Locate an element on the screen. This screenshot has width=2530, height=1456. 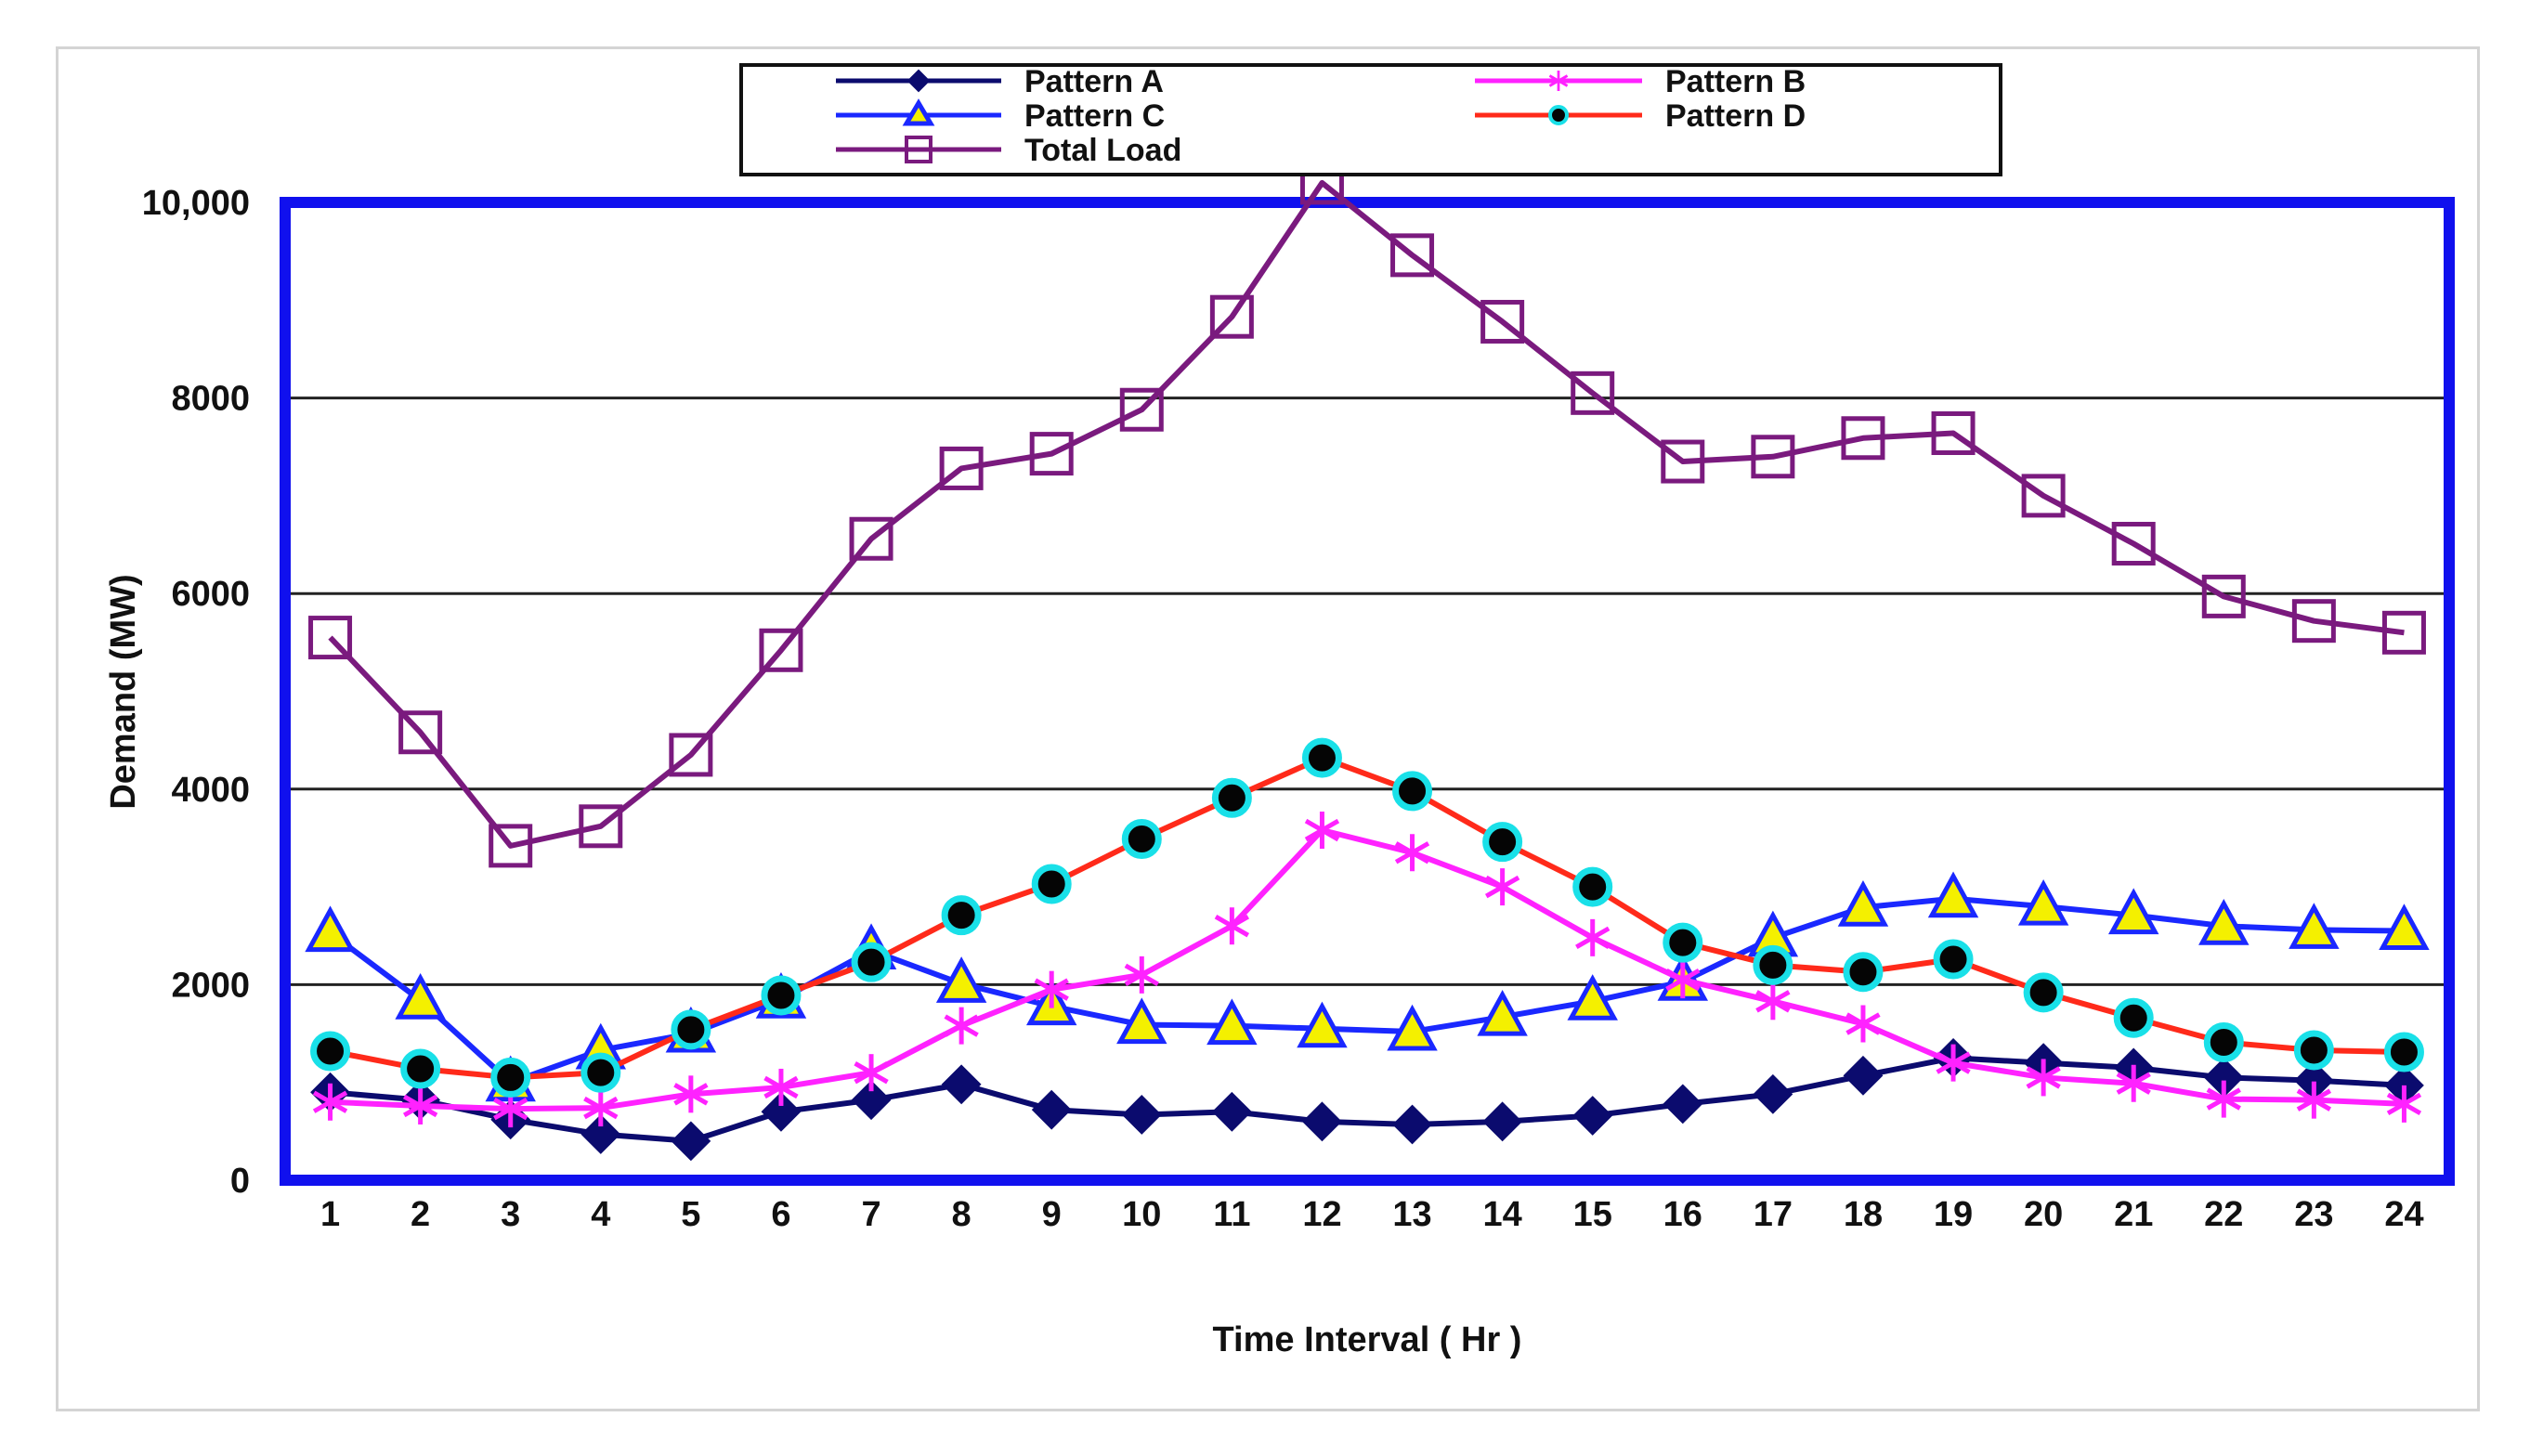
legend-label-pattern-a: Pattern A is located at coordinates (1094, 81).